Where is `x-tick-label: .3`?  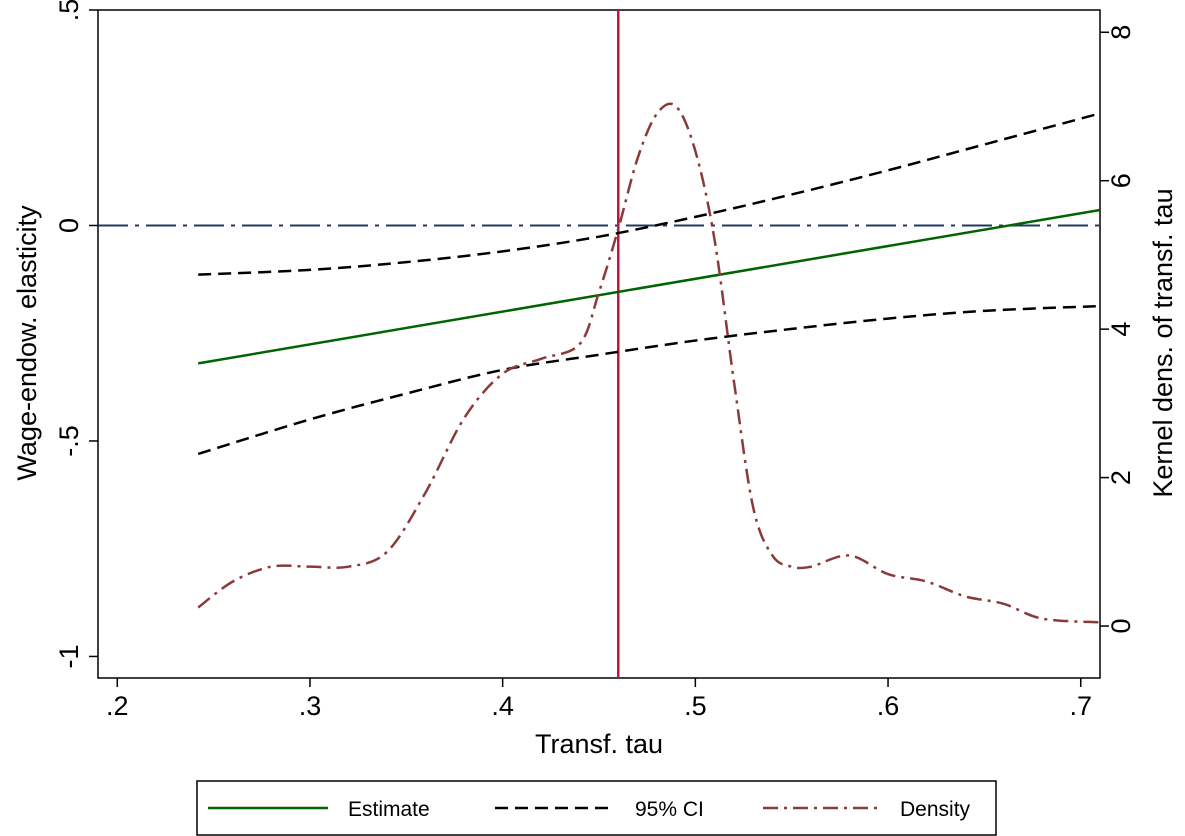 x-tick-label: .3 is located at coordinates (310, 706).